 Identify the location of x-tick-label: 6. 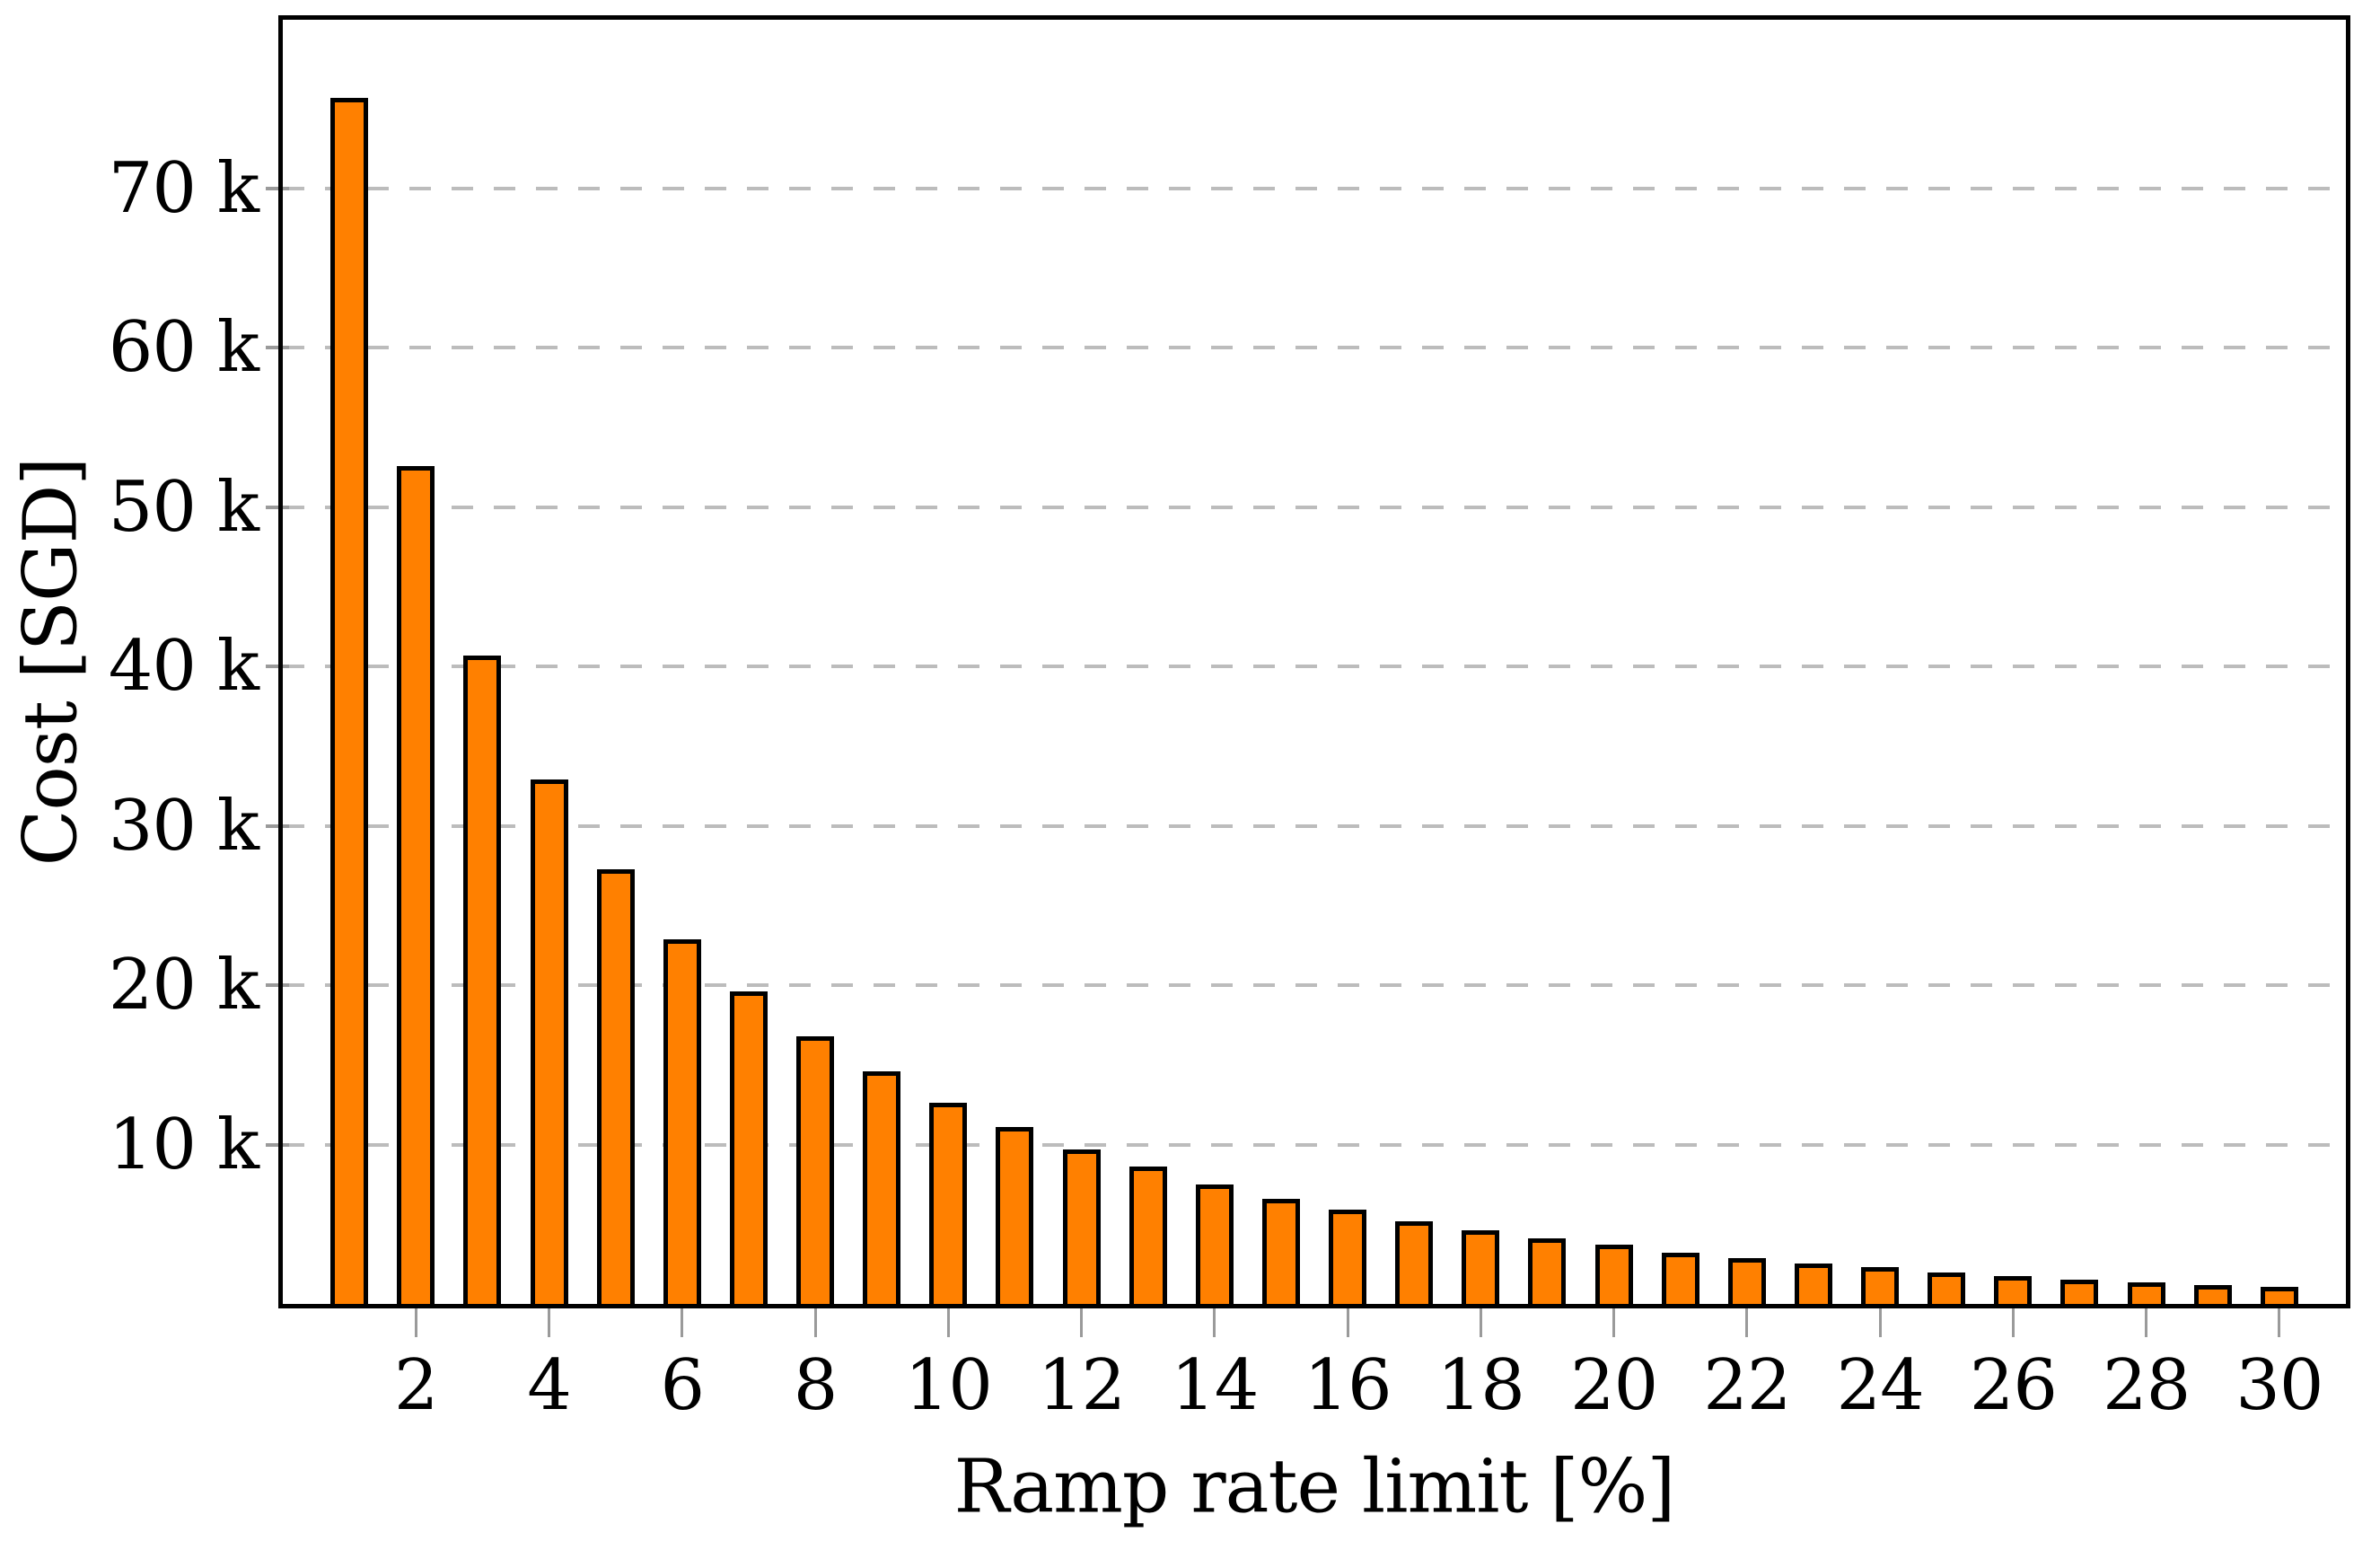
(682, 1386).